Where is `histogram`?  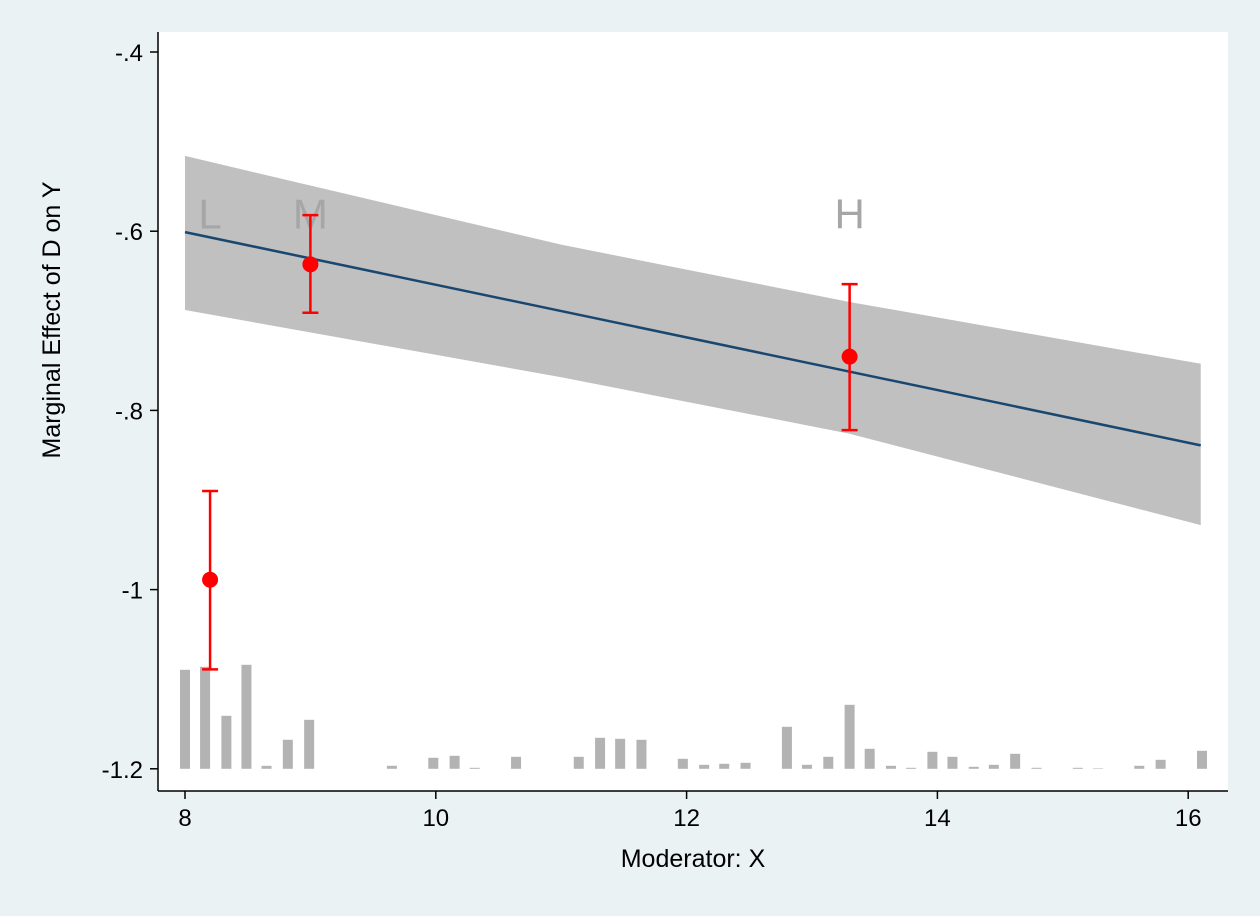
histogram is located at coordinates (693, 716).